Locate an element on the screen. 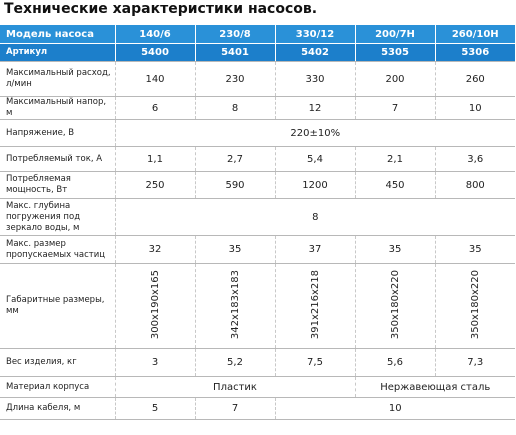  cell: 5400 is located at coordinates (154, 52).